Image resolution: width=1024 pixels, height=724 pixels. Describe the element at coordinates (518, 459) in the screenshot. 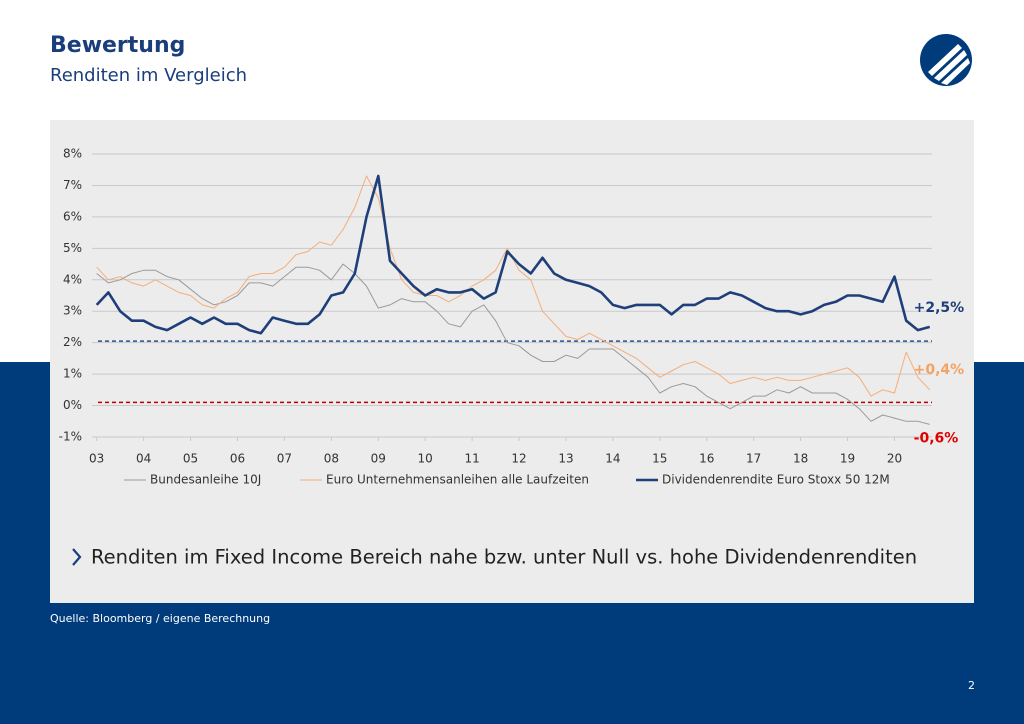

I see `x-tick-label: 12` at that location.